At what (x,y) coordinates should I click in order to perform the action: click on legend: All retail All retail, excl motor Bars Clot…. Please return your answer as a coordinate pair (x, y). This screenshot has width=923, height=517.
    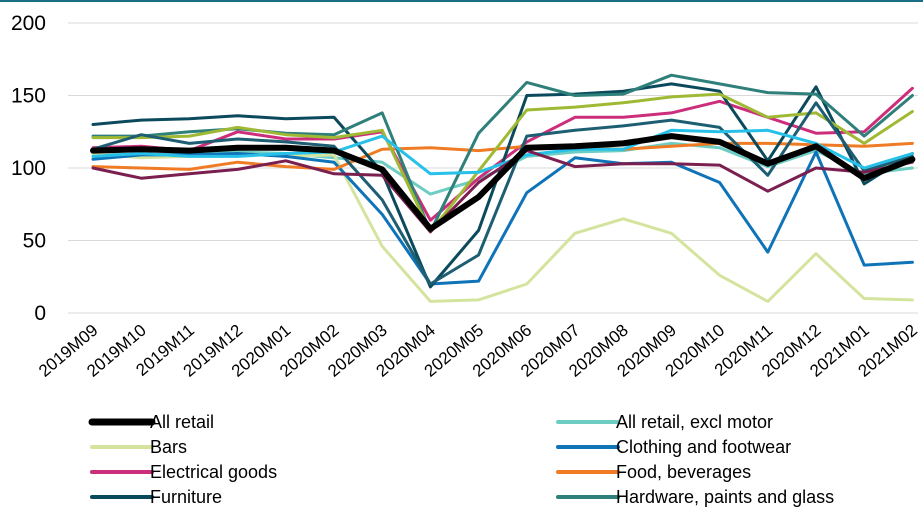
    Looking at the image, I should click on (461, 459).